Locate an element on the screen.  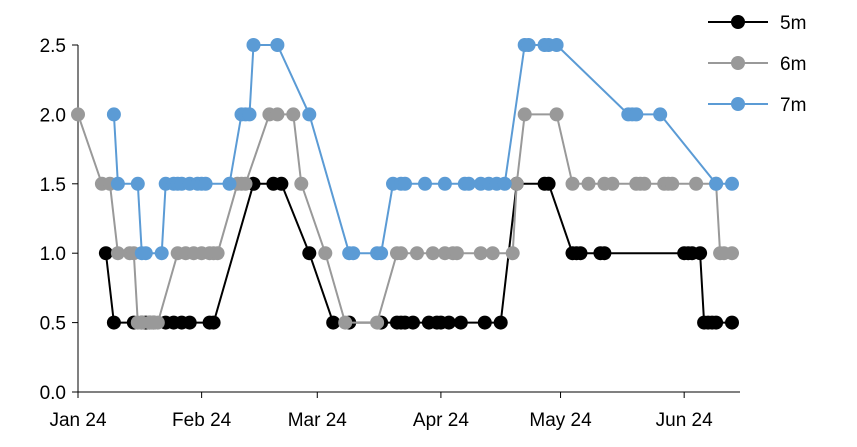
y-tick-label: 0.5 is located at coordinates (53, 324).